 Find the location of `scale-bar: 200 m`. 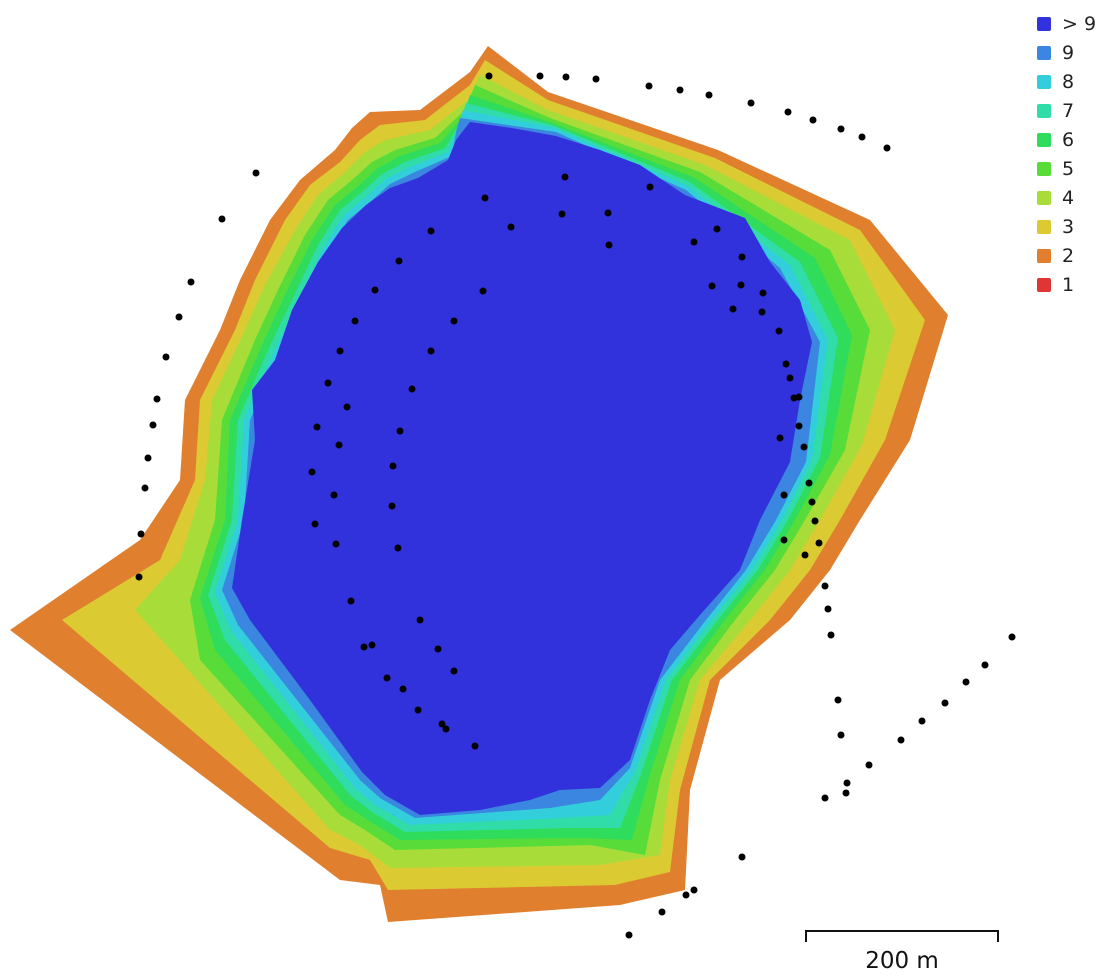

scale-bar: 200 m is located at coordinates (902, 952).